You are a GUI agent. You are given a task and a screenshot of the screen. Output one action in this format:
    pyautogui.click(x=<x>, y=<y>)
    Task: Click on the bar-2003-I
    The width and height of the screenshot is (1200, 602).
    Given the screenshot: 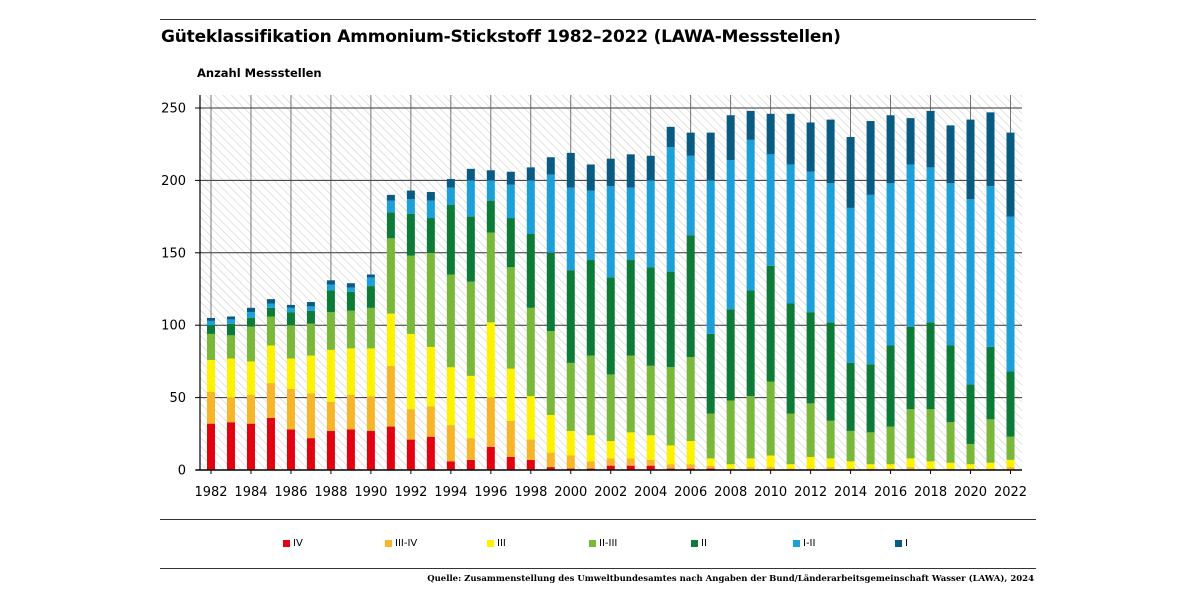 What is the action you would take?
    pyautogui.click(x=630, y=171)
    